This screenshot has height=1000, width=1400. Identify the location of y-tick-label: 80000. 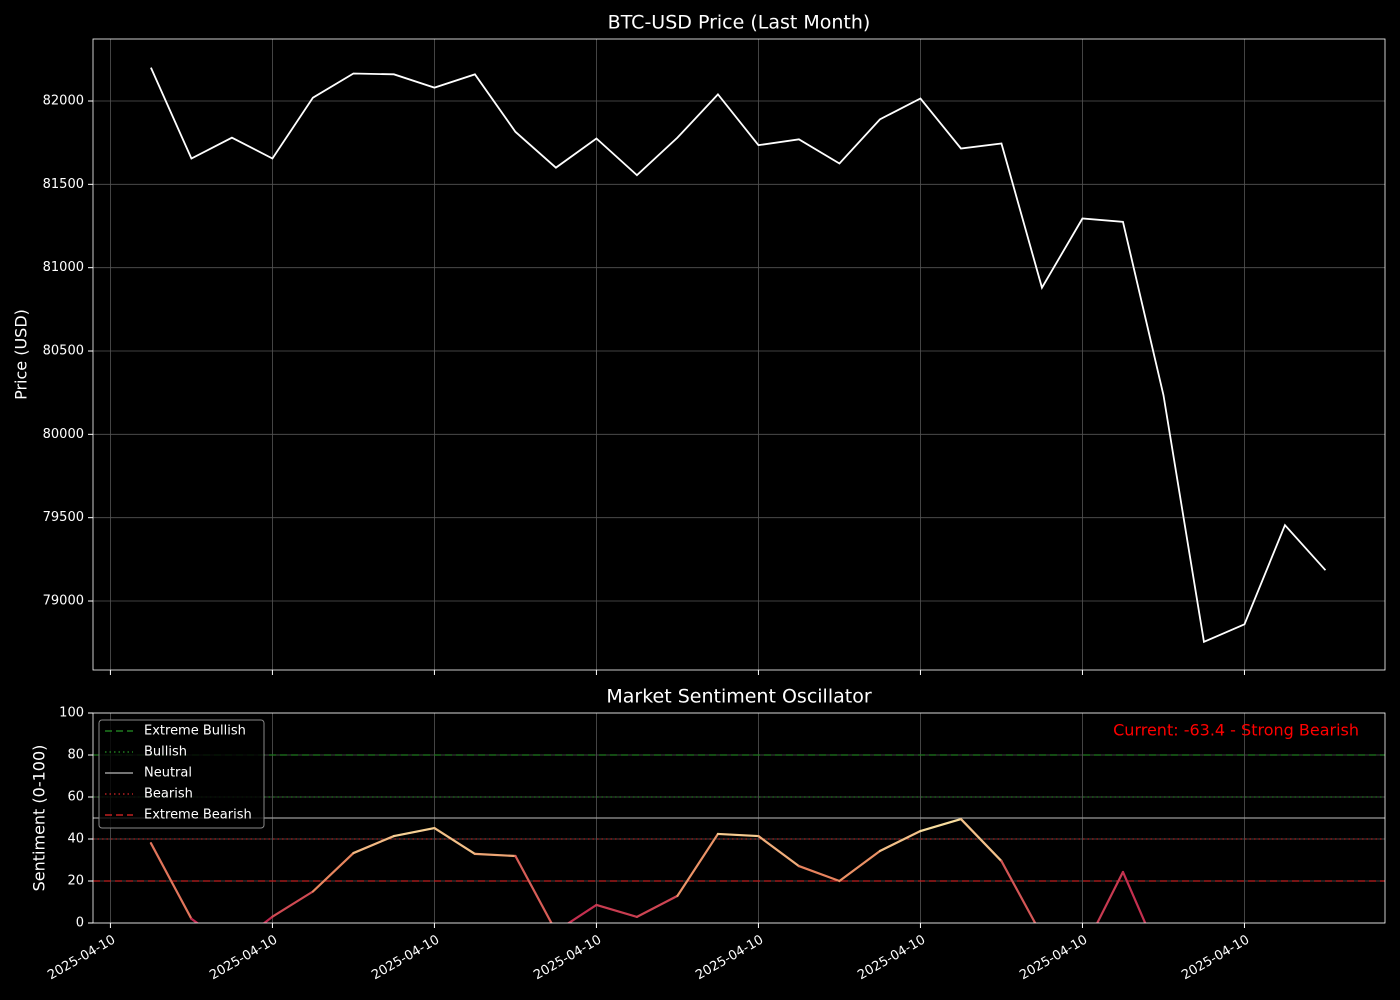
(63, 434).